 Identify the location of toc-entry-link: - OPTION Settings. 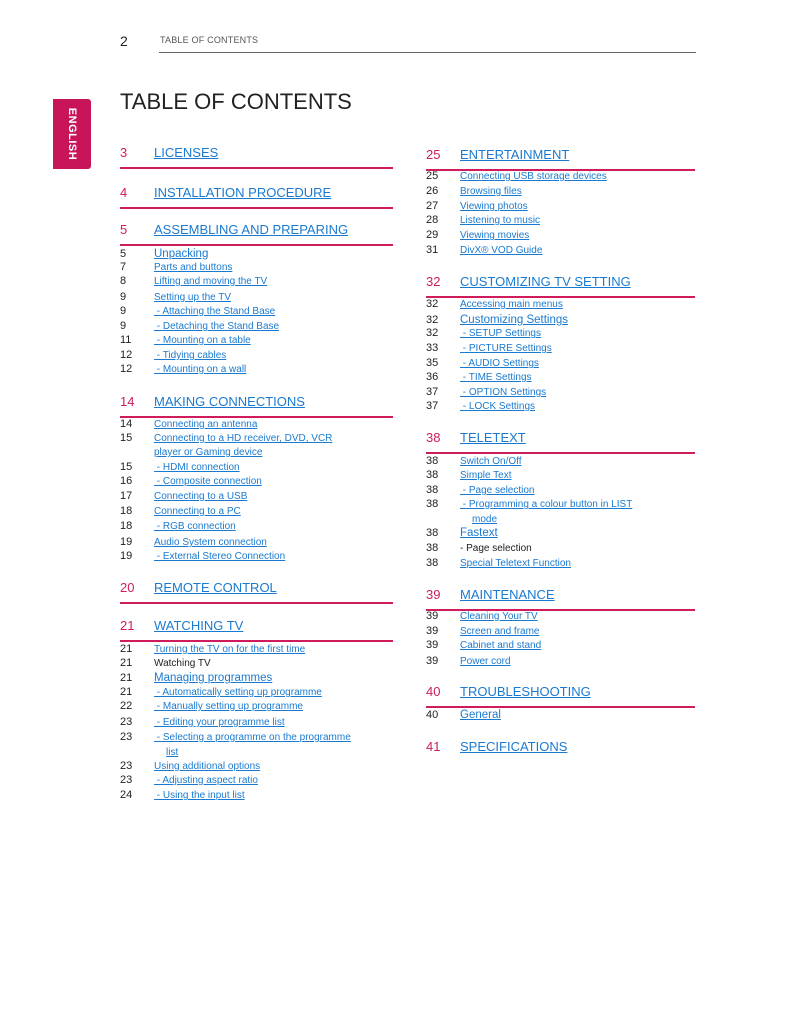
(503, 392).